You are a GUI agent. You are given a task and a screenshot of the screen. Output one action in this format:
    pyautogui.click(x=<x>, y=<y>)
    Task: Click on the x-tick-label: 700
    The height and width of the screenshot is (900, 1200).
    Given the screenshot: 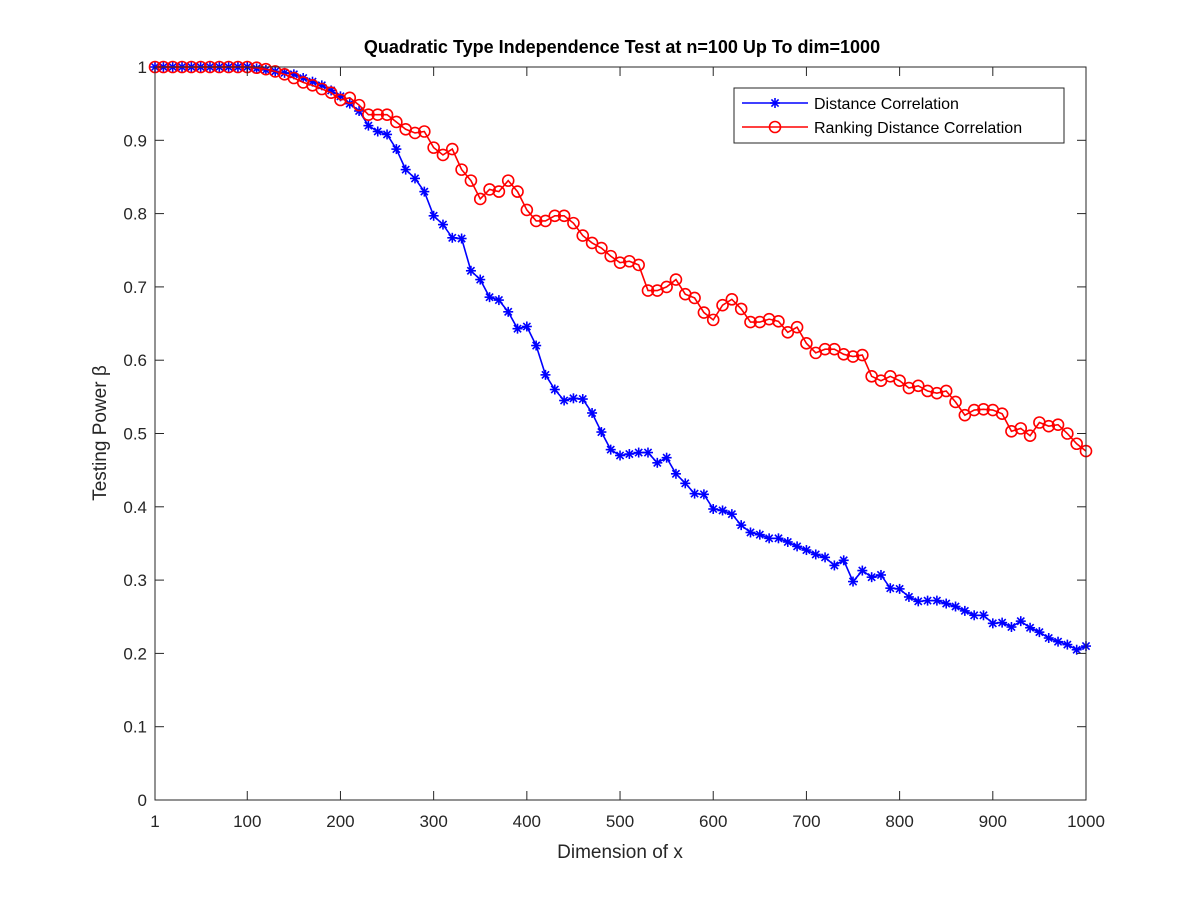 What is the action you would take?
    pyautogui.click(x=806, y=821)
    